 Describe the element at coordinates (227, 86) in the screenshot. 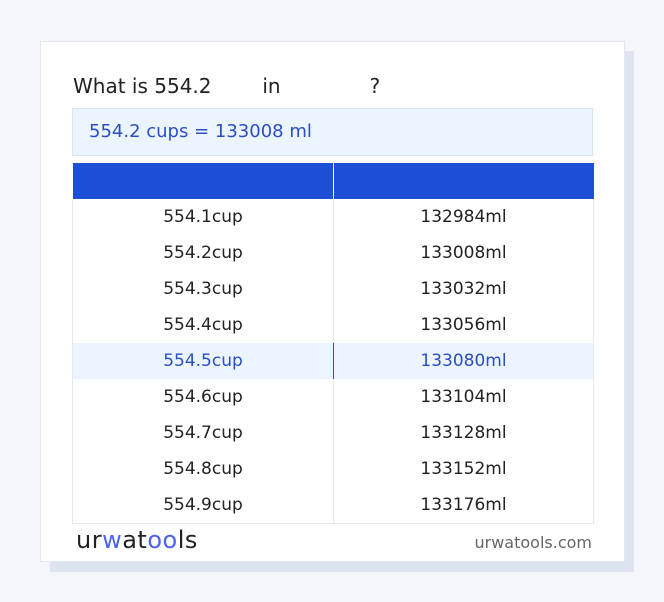

I see `page-title: What is 554.2 in ?` at that location.